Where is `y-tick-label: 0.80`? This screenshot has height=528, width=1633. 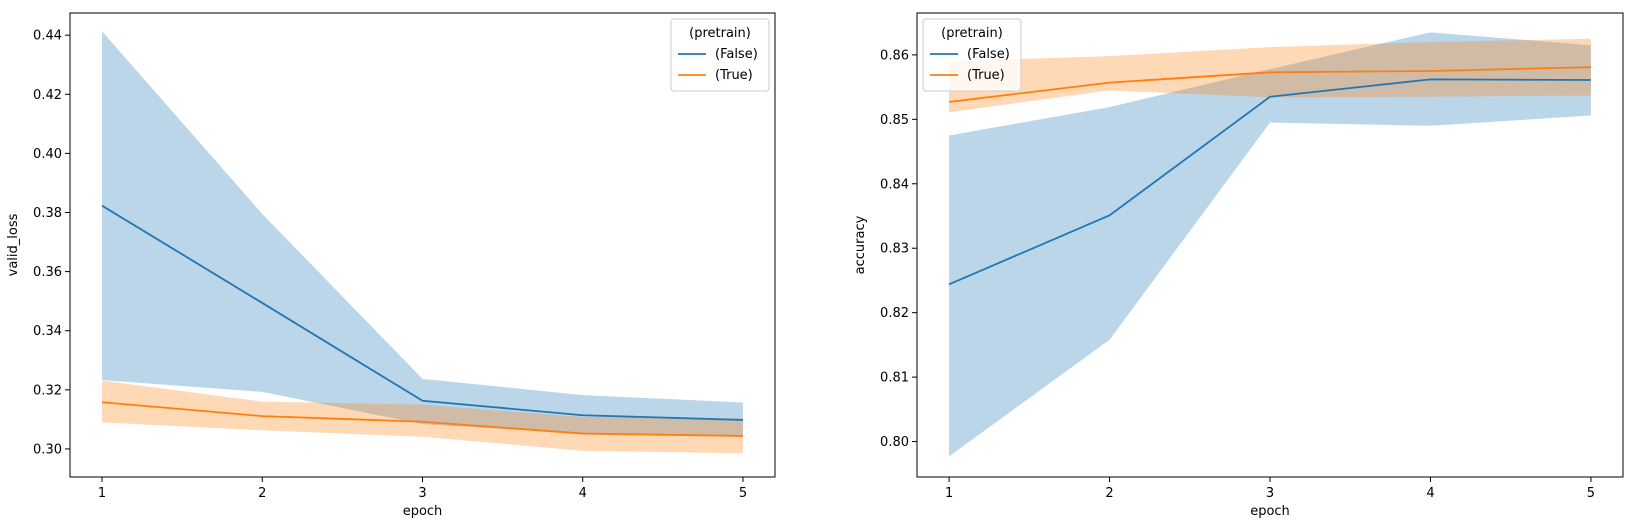 y-tick-label: 0.80 is located at coordinates (894, 442).